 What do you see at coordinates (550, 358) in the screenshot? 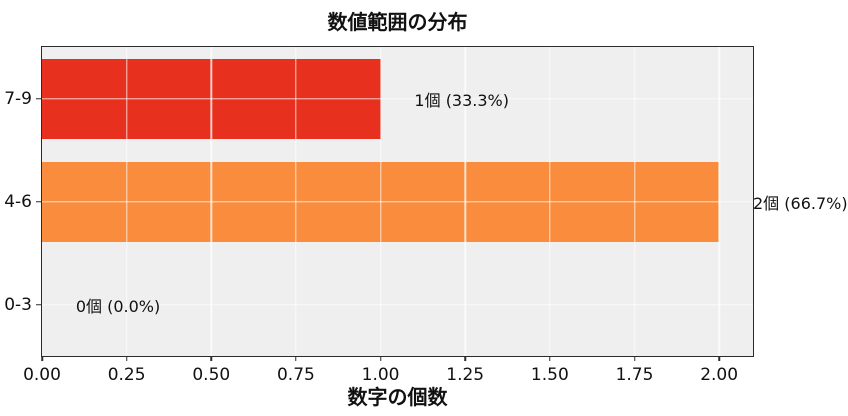
I see `x-tick-mark-1.50` at bounding box center [550, 358].